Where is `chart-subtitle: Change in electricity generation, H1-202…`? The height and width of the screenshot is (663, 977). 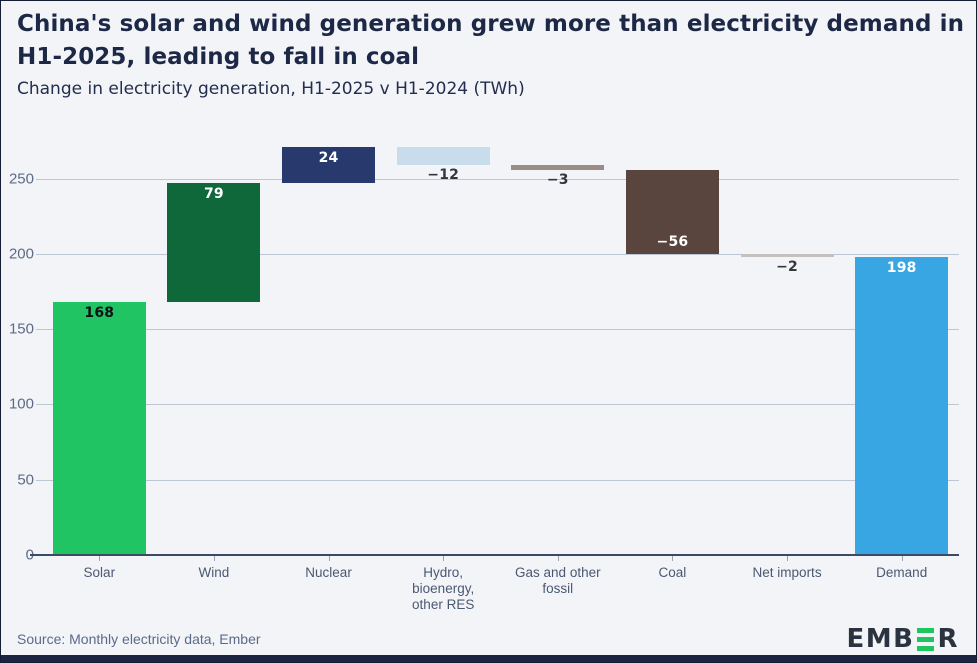 chart-subtitle: Change in electricity generation, H1-202… is located at coordinates (271, 89).